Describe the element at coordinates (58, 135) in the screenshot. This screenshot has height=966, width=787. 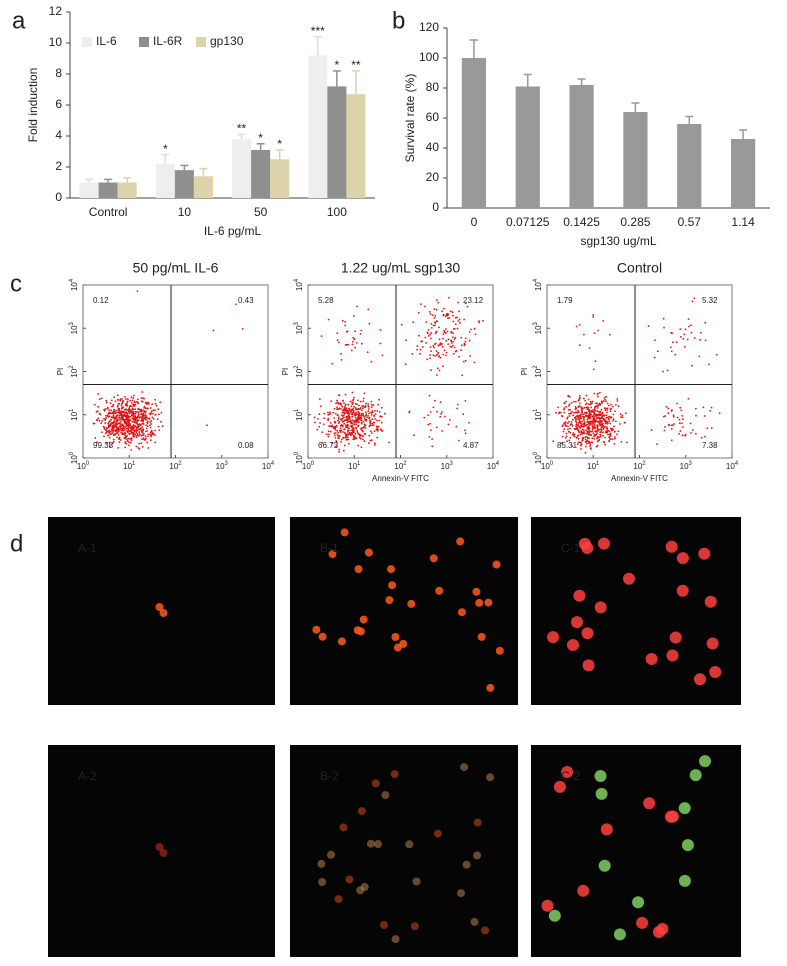
I see `y-tick-label: 4` at that location.